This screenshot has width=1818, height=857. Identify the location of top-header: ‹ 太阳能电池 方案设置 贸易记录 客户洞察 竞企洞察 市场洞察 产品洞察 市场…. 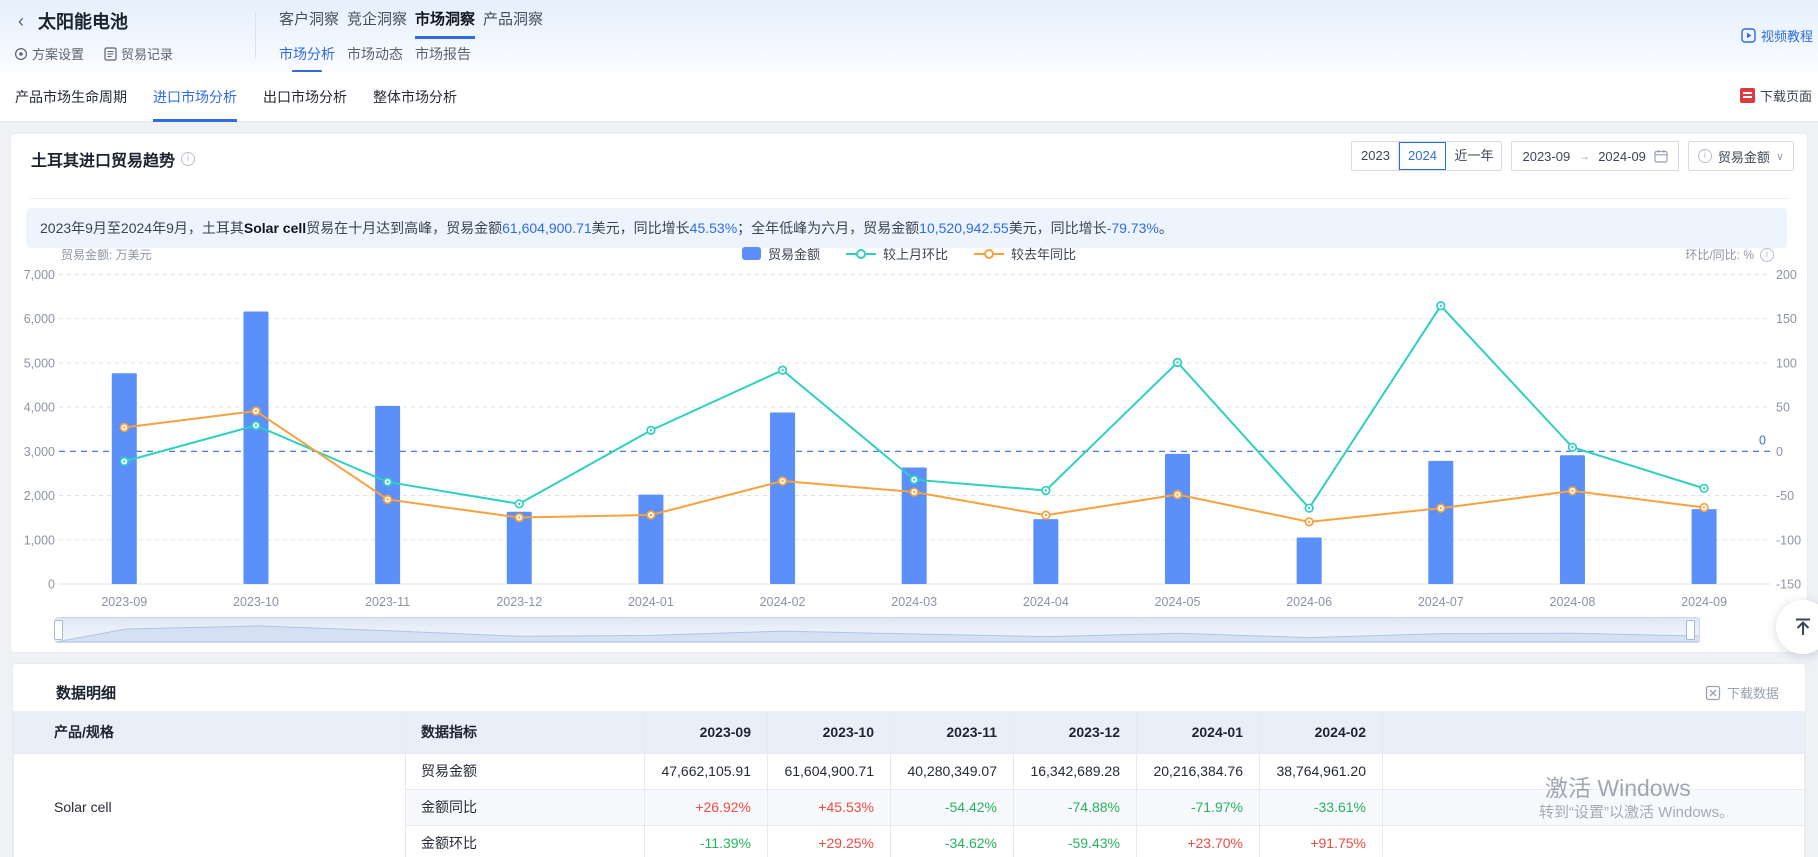
(909, 36).